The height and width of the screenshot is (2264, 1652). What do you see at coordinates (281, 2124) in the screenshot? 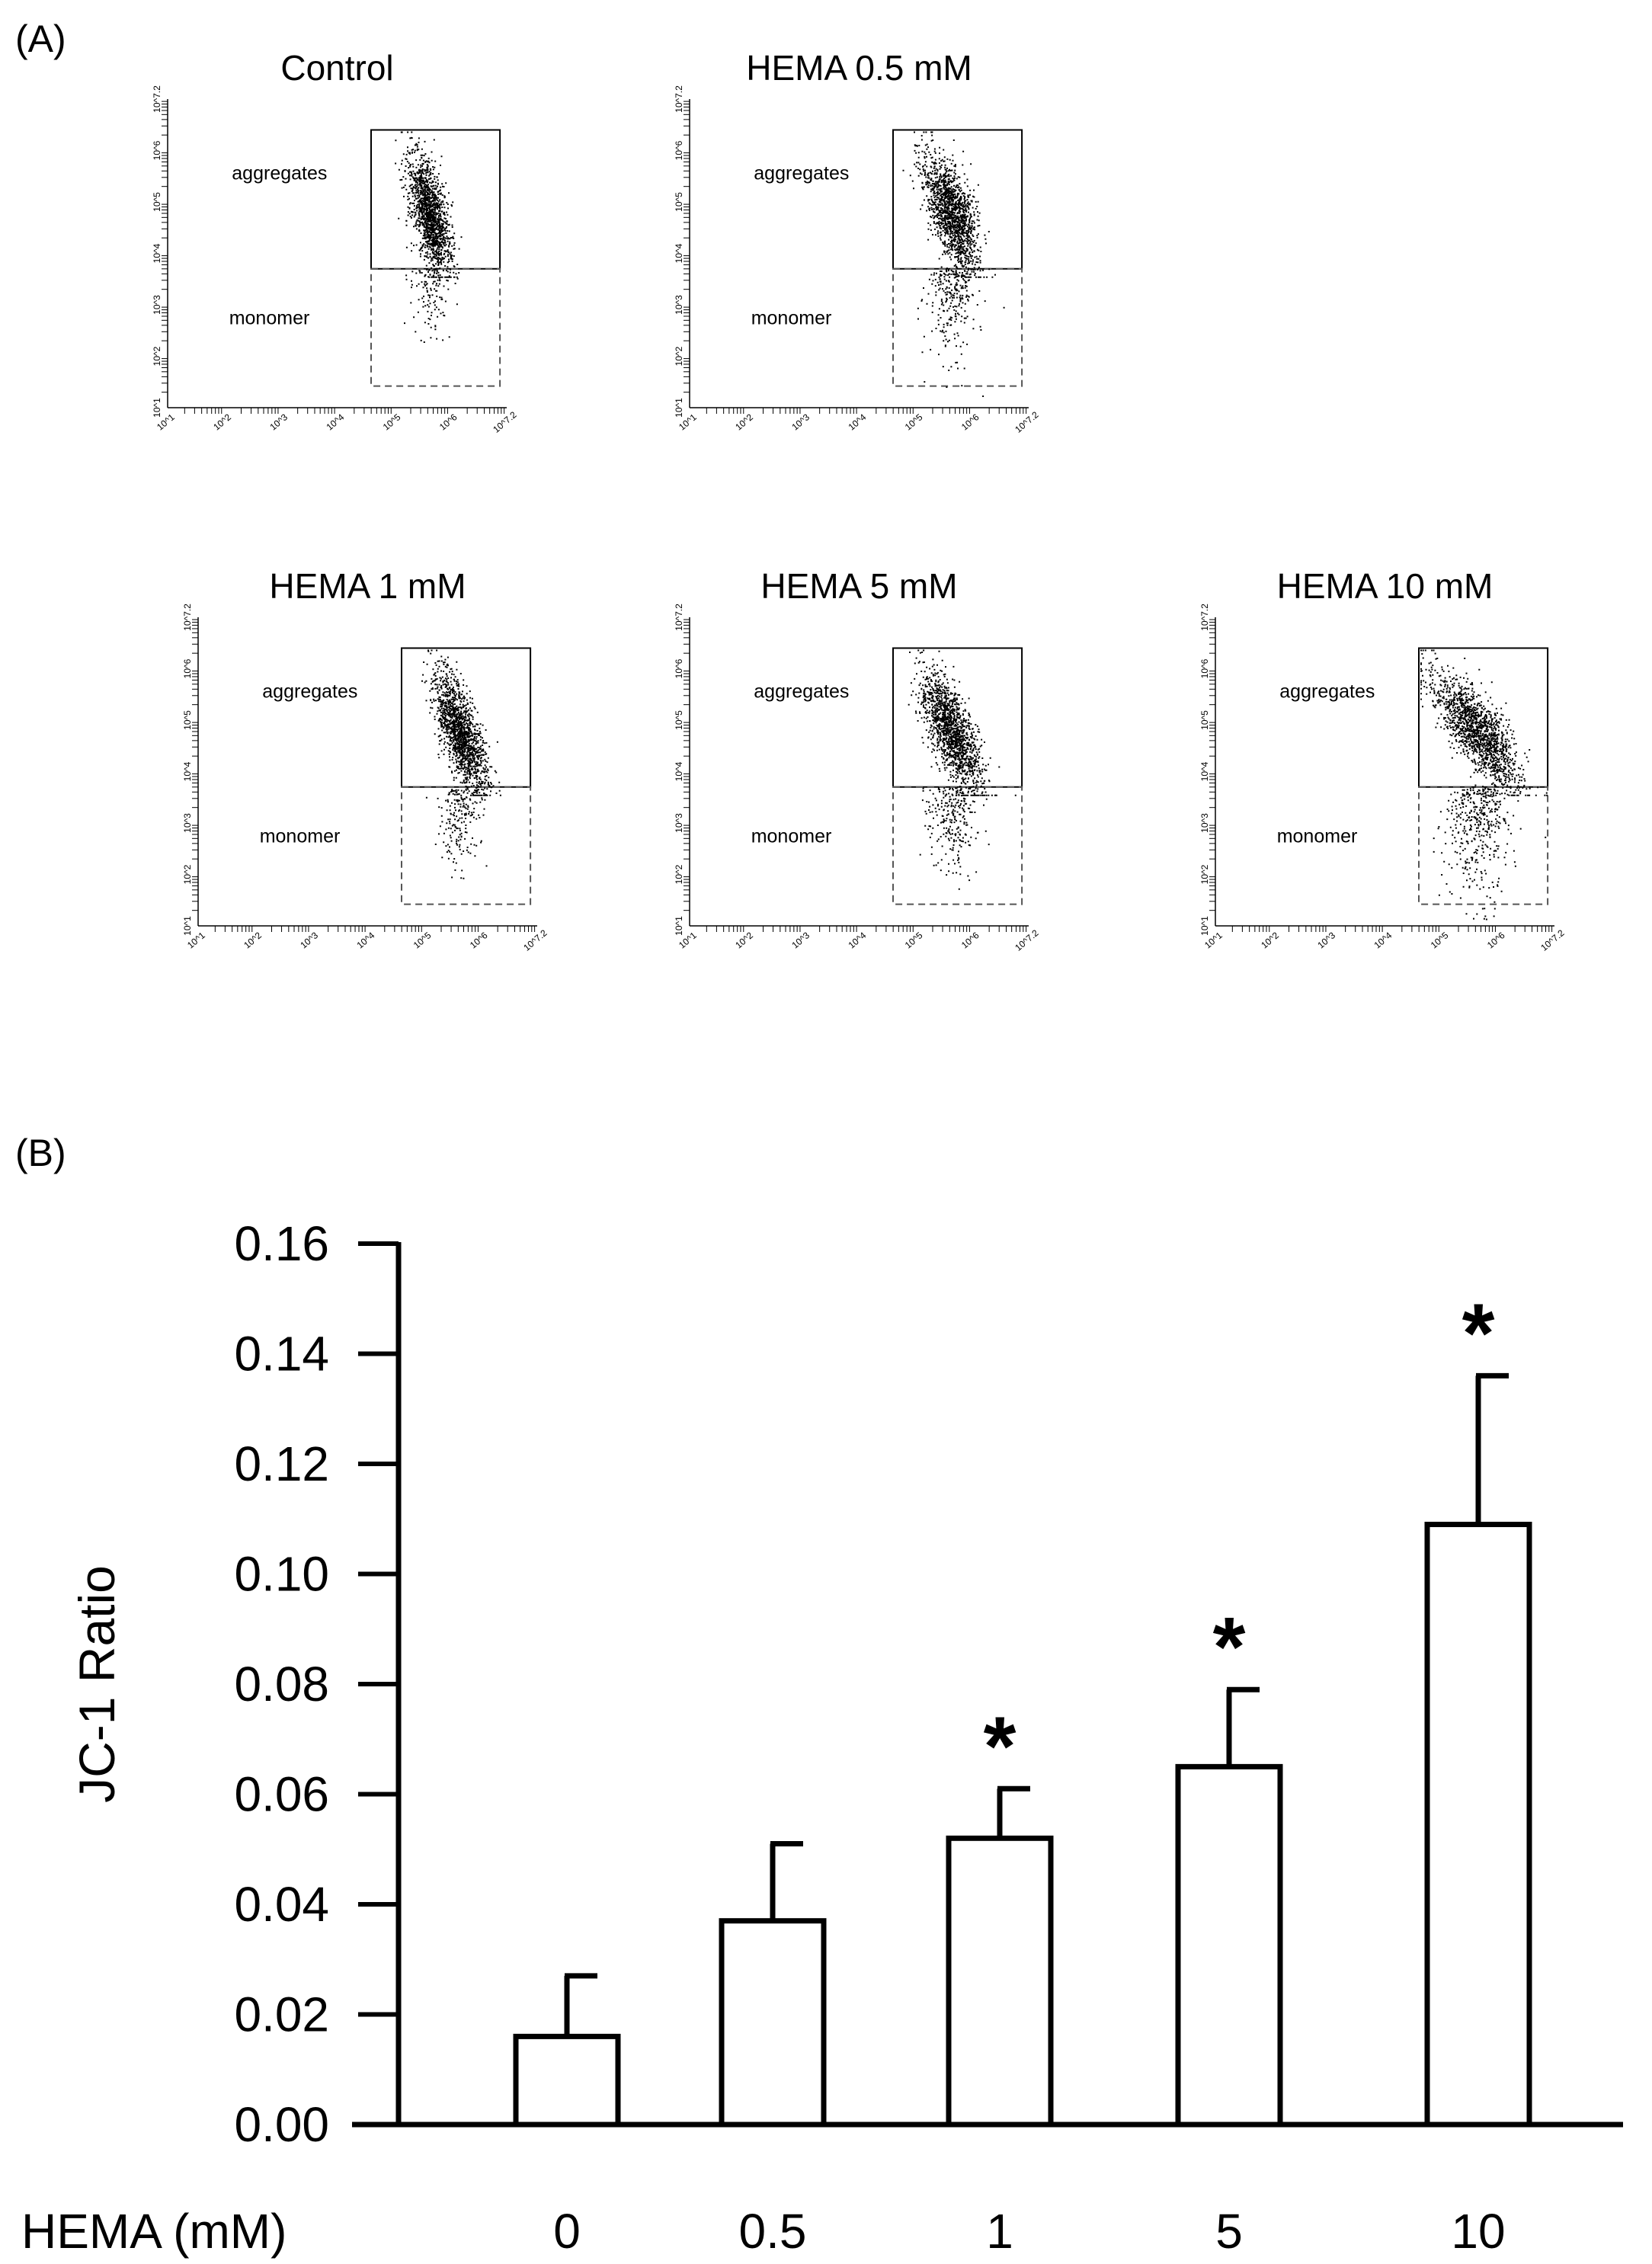
I see `y-tick-label: 0.00` at bounding box center [281, 2124].